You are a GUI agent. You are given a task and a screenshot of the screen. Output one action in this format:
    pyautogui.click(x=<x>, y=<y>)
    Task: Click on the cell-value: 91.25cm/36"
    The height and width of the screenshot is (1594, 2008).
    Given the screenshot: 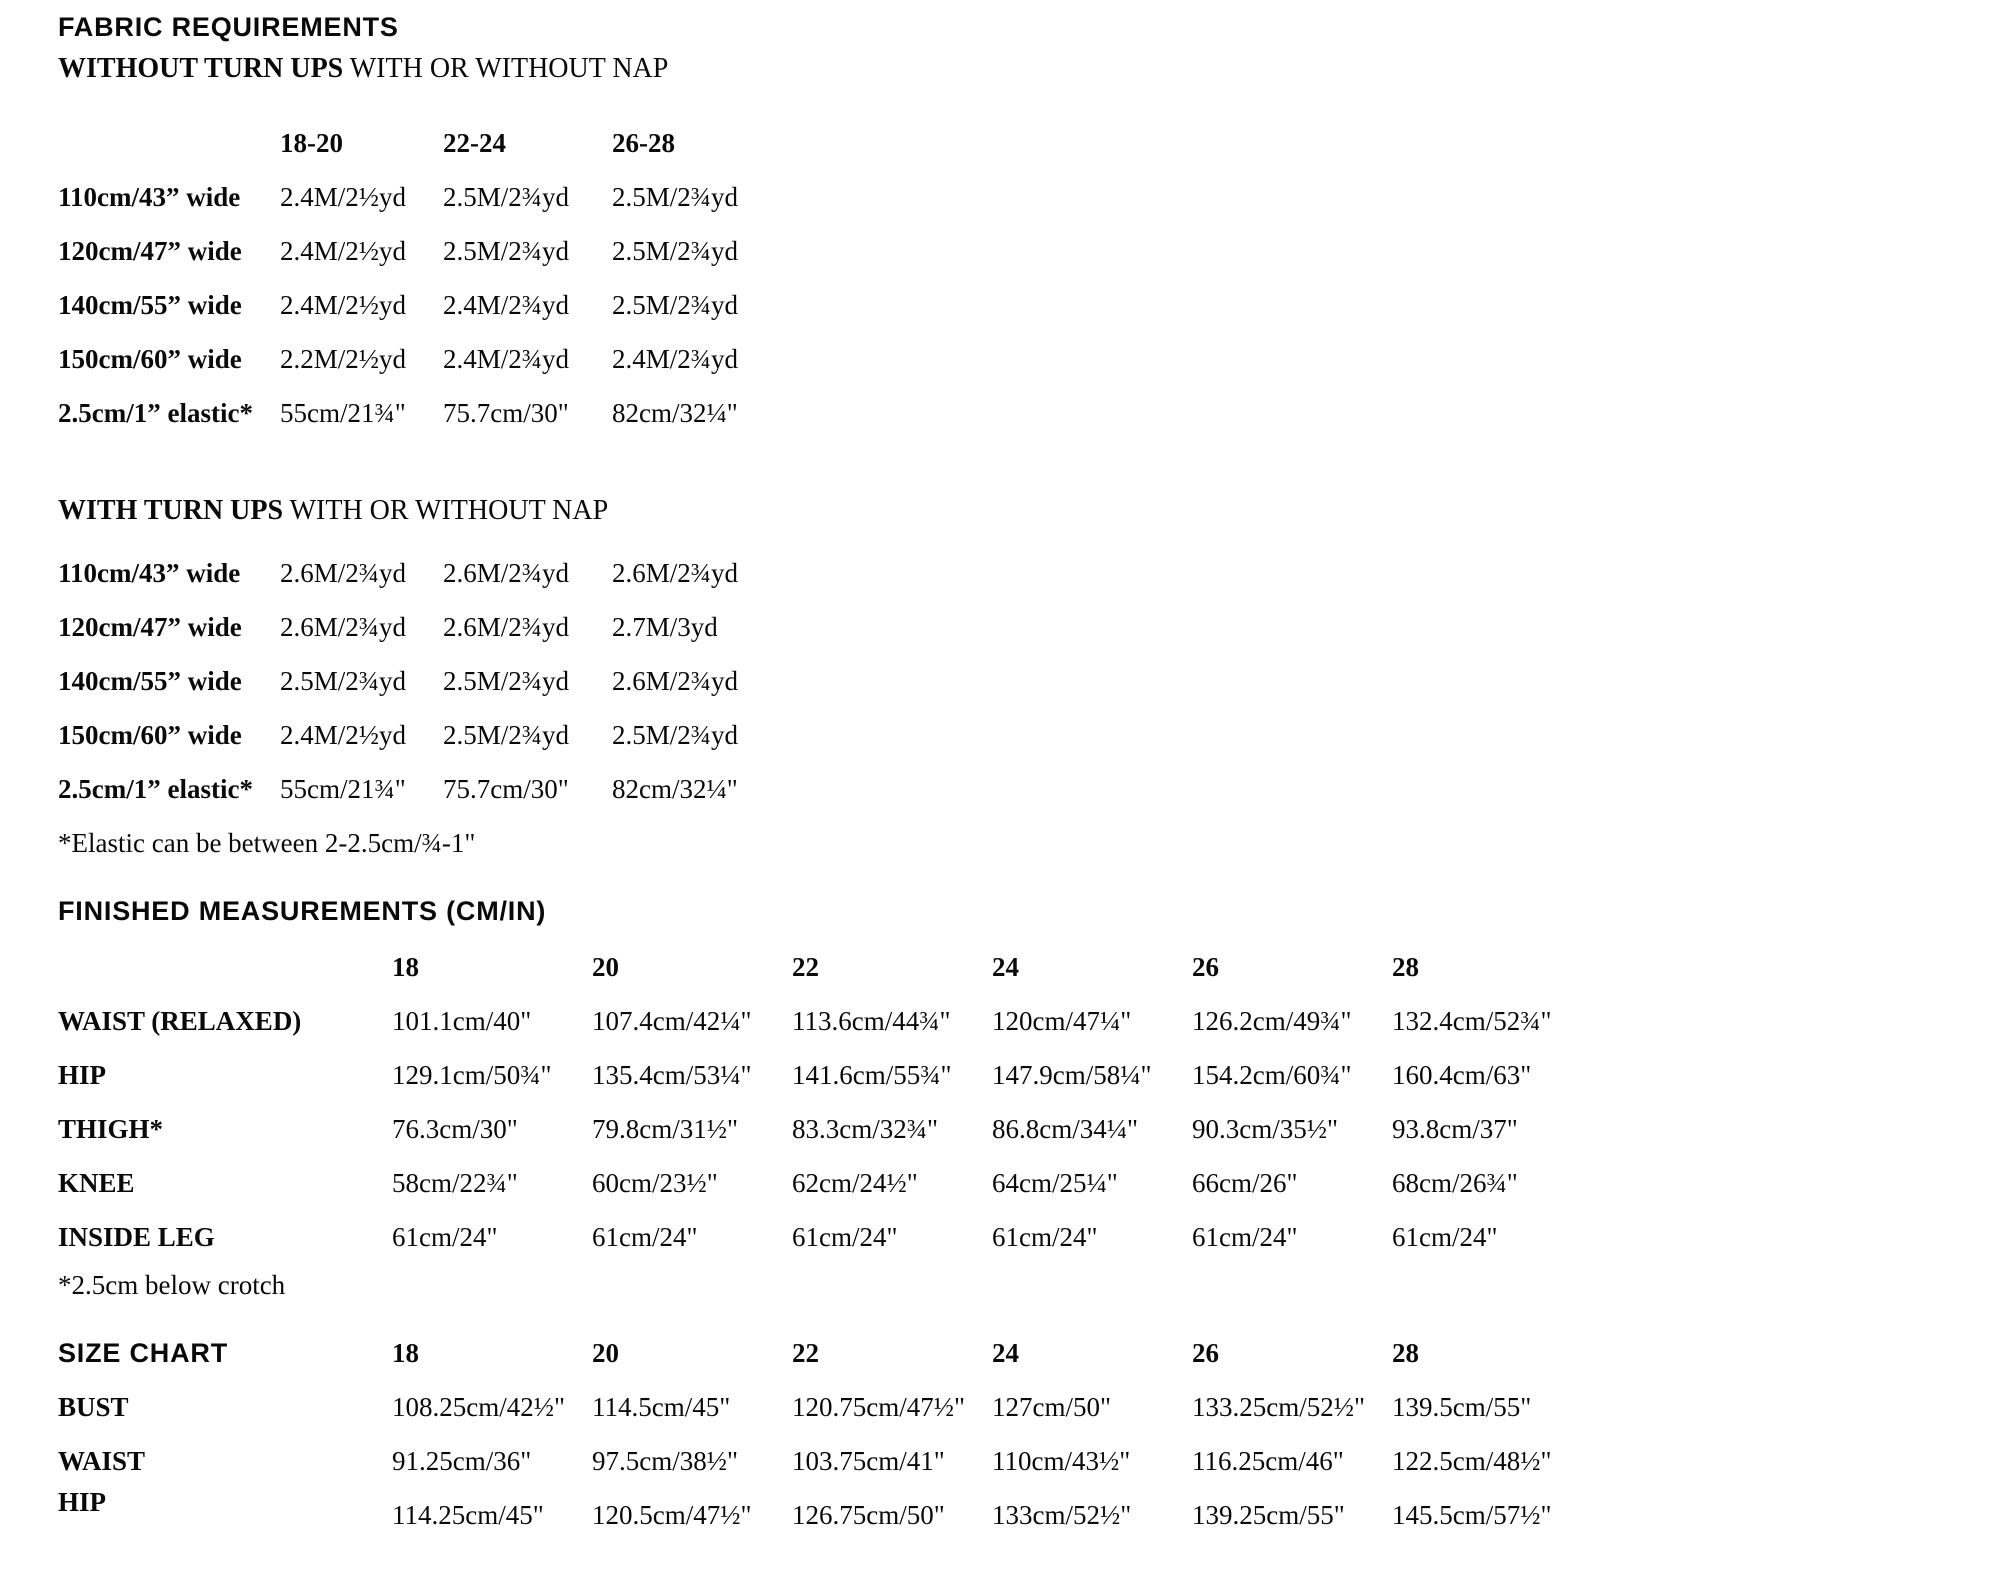 What is the action you would take?
    pyautogui.click(x=462, y=1460)
    